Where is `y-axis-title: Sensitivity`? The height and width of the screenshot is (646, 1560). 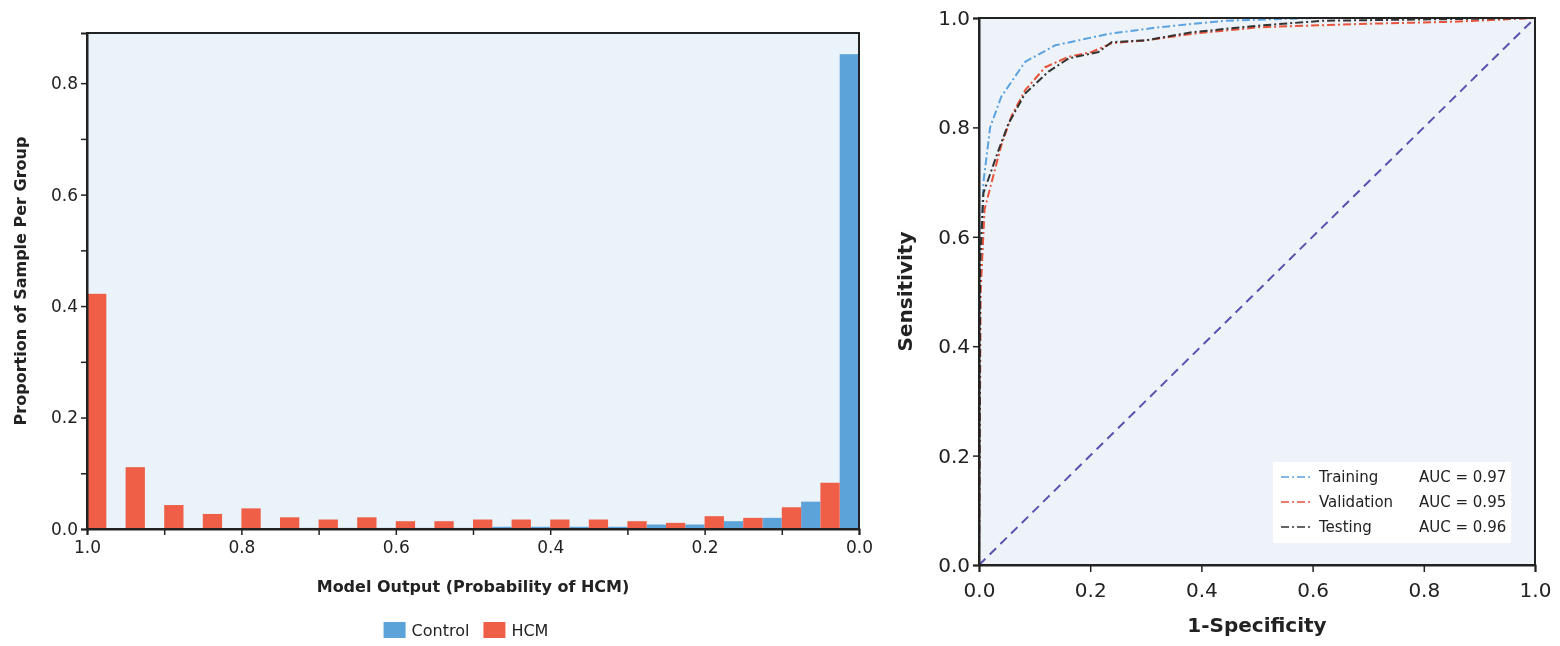
y-axis-title: Sensitivity is located at coordinates (905, 291).